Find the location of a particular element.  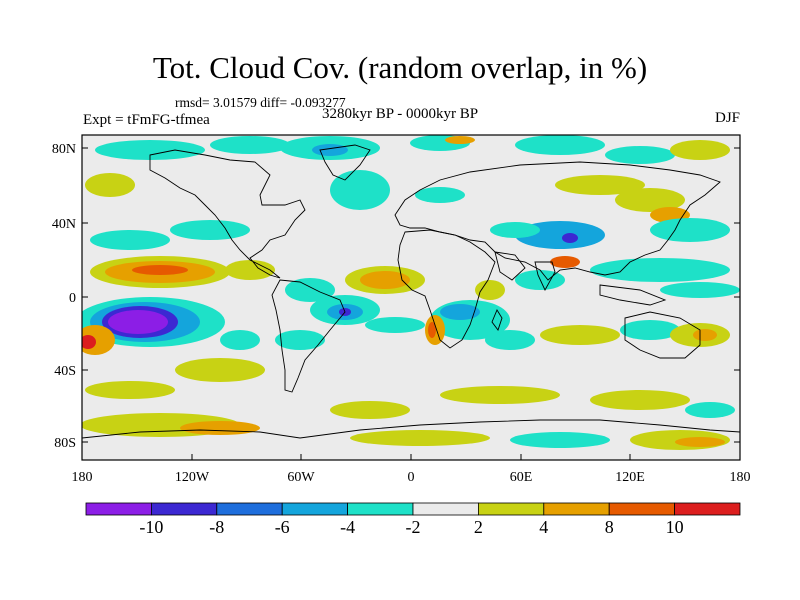

lon-tick-label: 120W is located at coordinates (192, 477).